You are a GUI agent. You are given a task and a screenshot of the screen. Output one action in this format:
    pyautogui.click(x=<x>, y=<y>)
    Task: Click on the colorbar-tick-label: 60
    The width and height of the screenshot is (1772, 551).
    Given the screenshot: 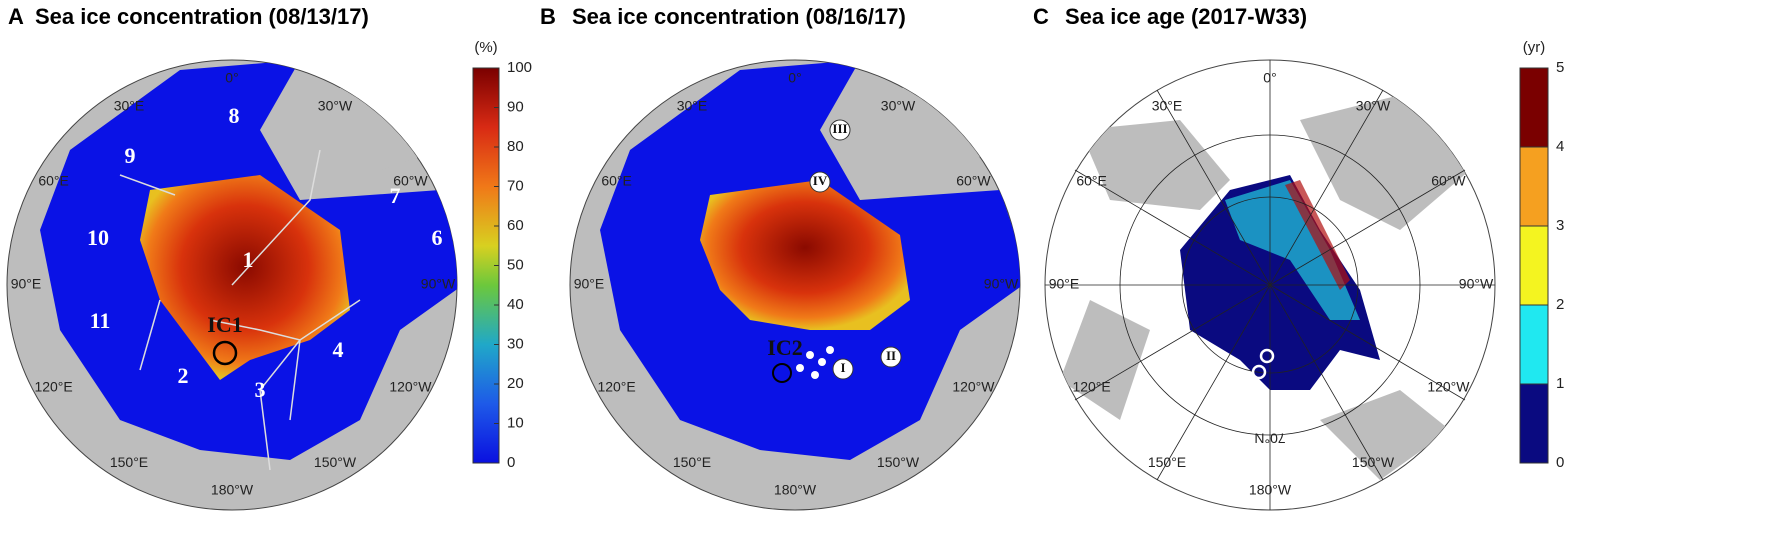 What is the action you would take?
    pyautogui.click(x=515, y=225)
    